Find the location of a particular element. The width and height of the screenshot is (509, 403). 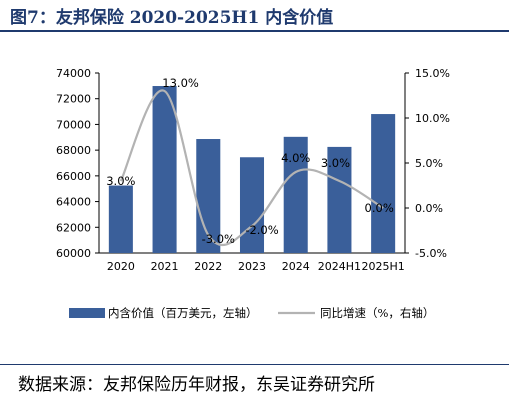

bar-2024 is located at coordinates (295, 194).